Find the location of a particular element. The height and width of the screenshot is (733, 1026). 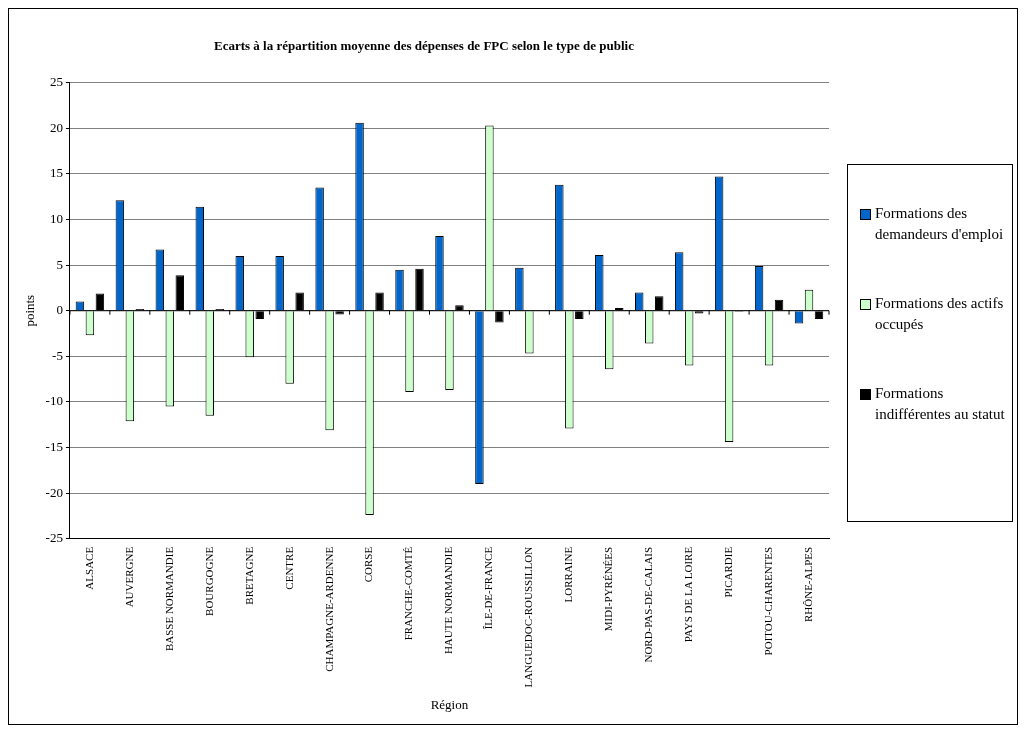

x-tick-label: ALSACE is located at coordinates (88, 568).